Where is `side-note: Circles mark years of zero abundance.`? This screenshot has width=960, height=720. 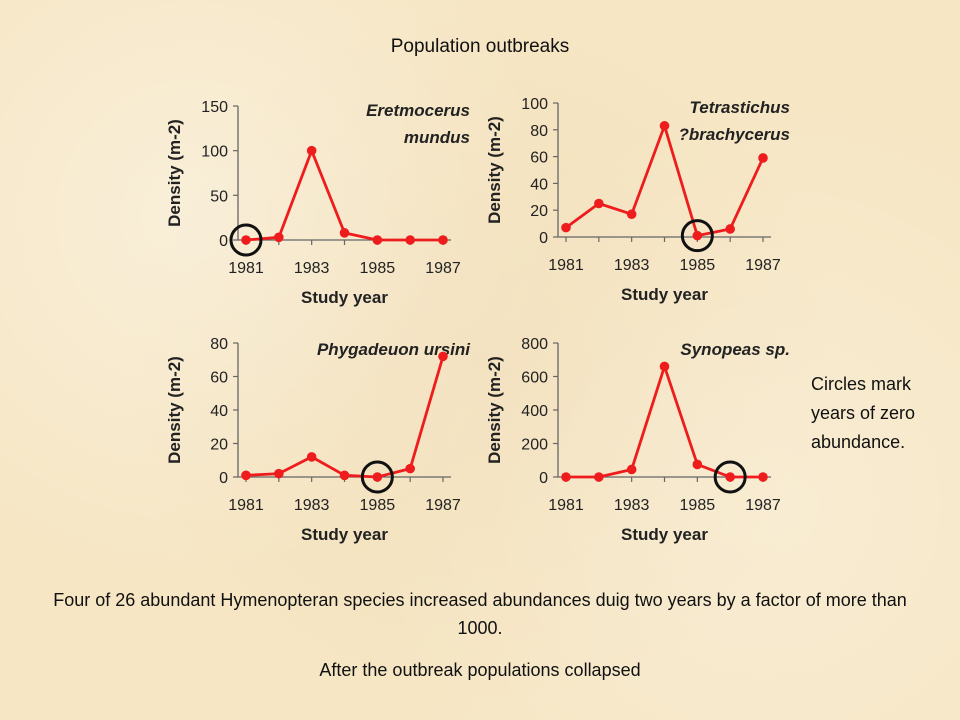 side-note: Circles mark years of zero abundance. is located at coordinates (863, 413).